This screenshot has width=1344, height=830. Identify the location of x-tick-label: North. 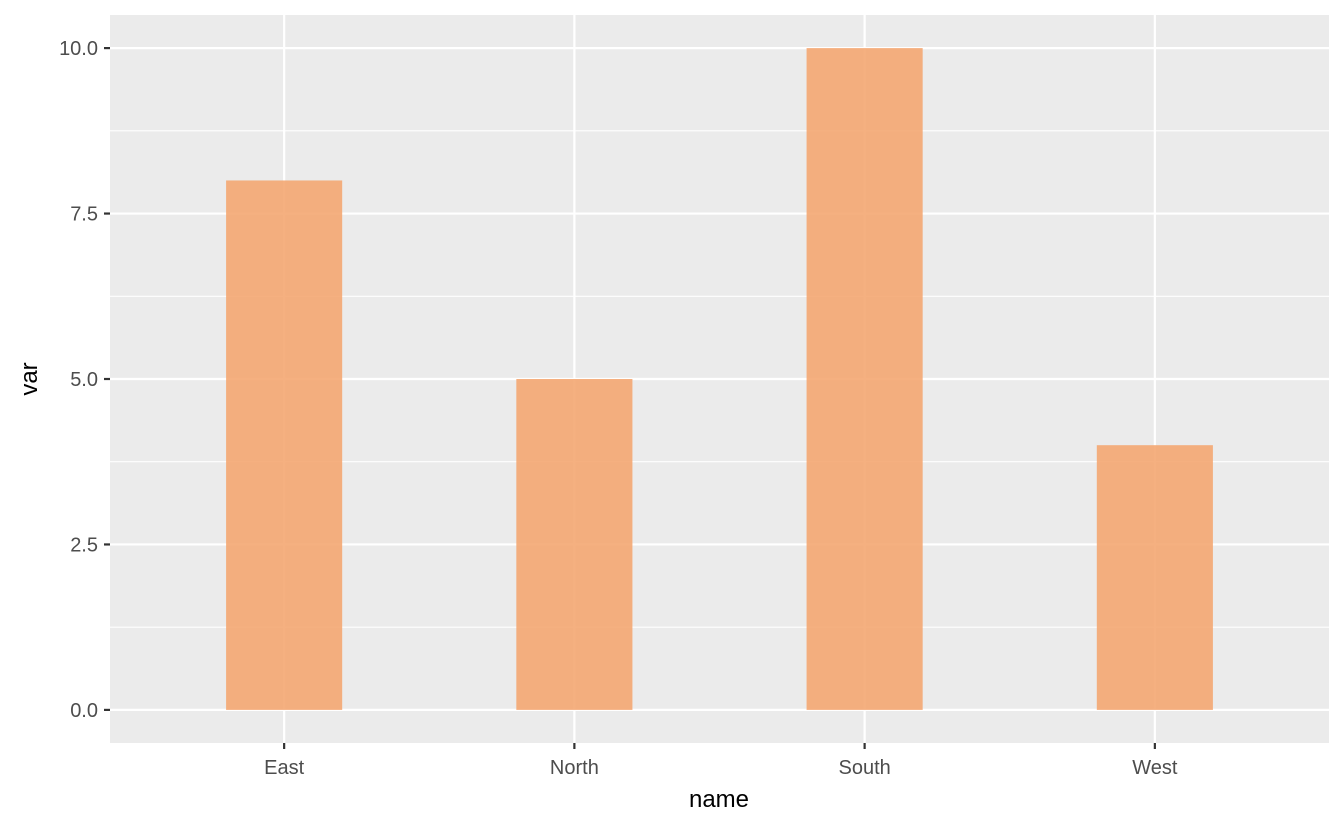
(574, 768).